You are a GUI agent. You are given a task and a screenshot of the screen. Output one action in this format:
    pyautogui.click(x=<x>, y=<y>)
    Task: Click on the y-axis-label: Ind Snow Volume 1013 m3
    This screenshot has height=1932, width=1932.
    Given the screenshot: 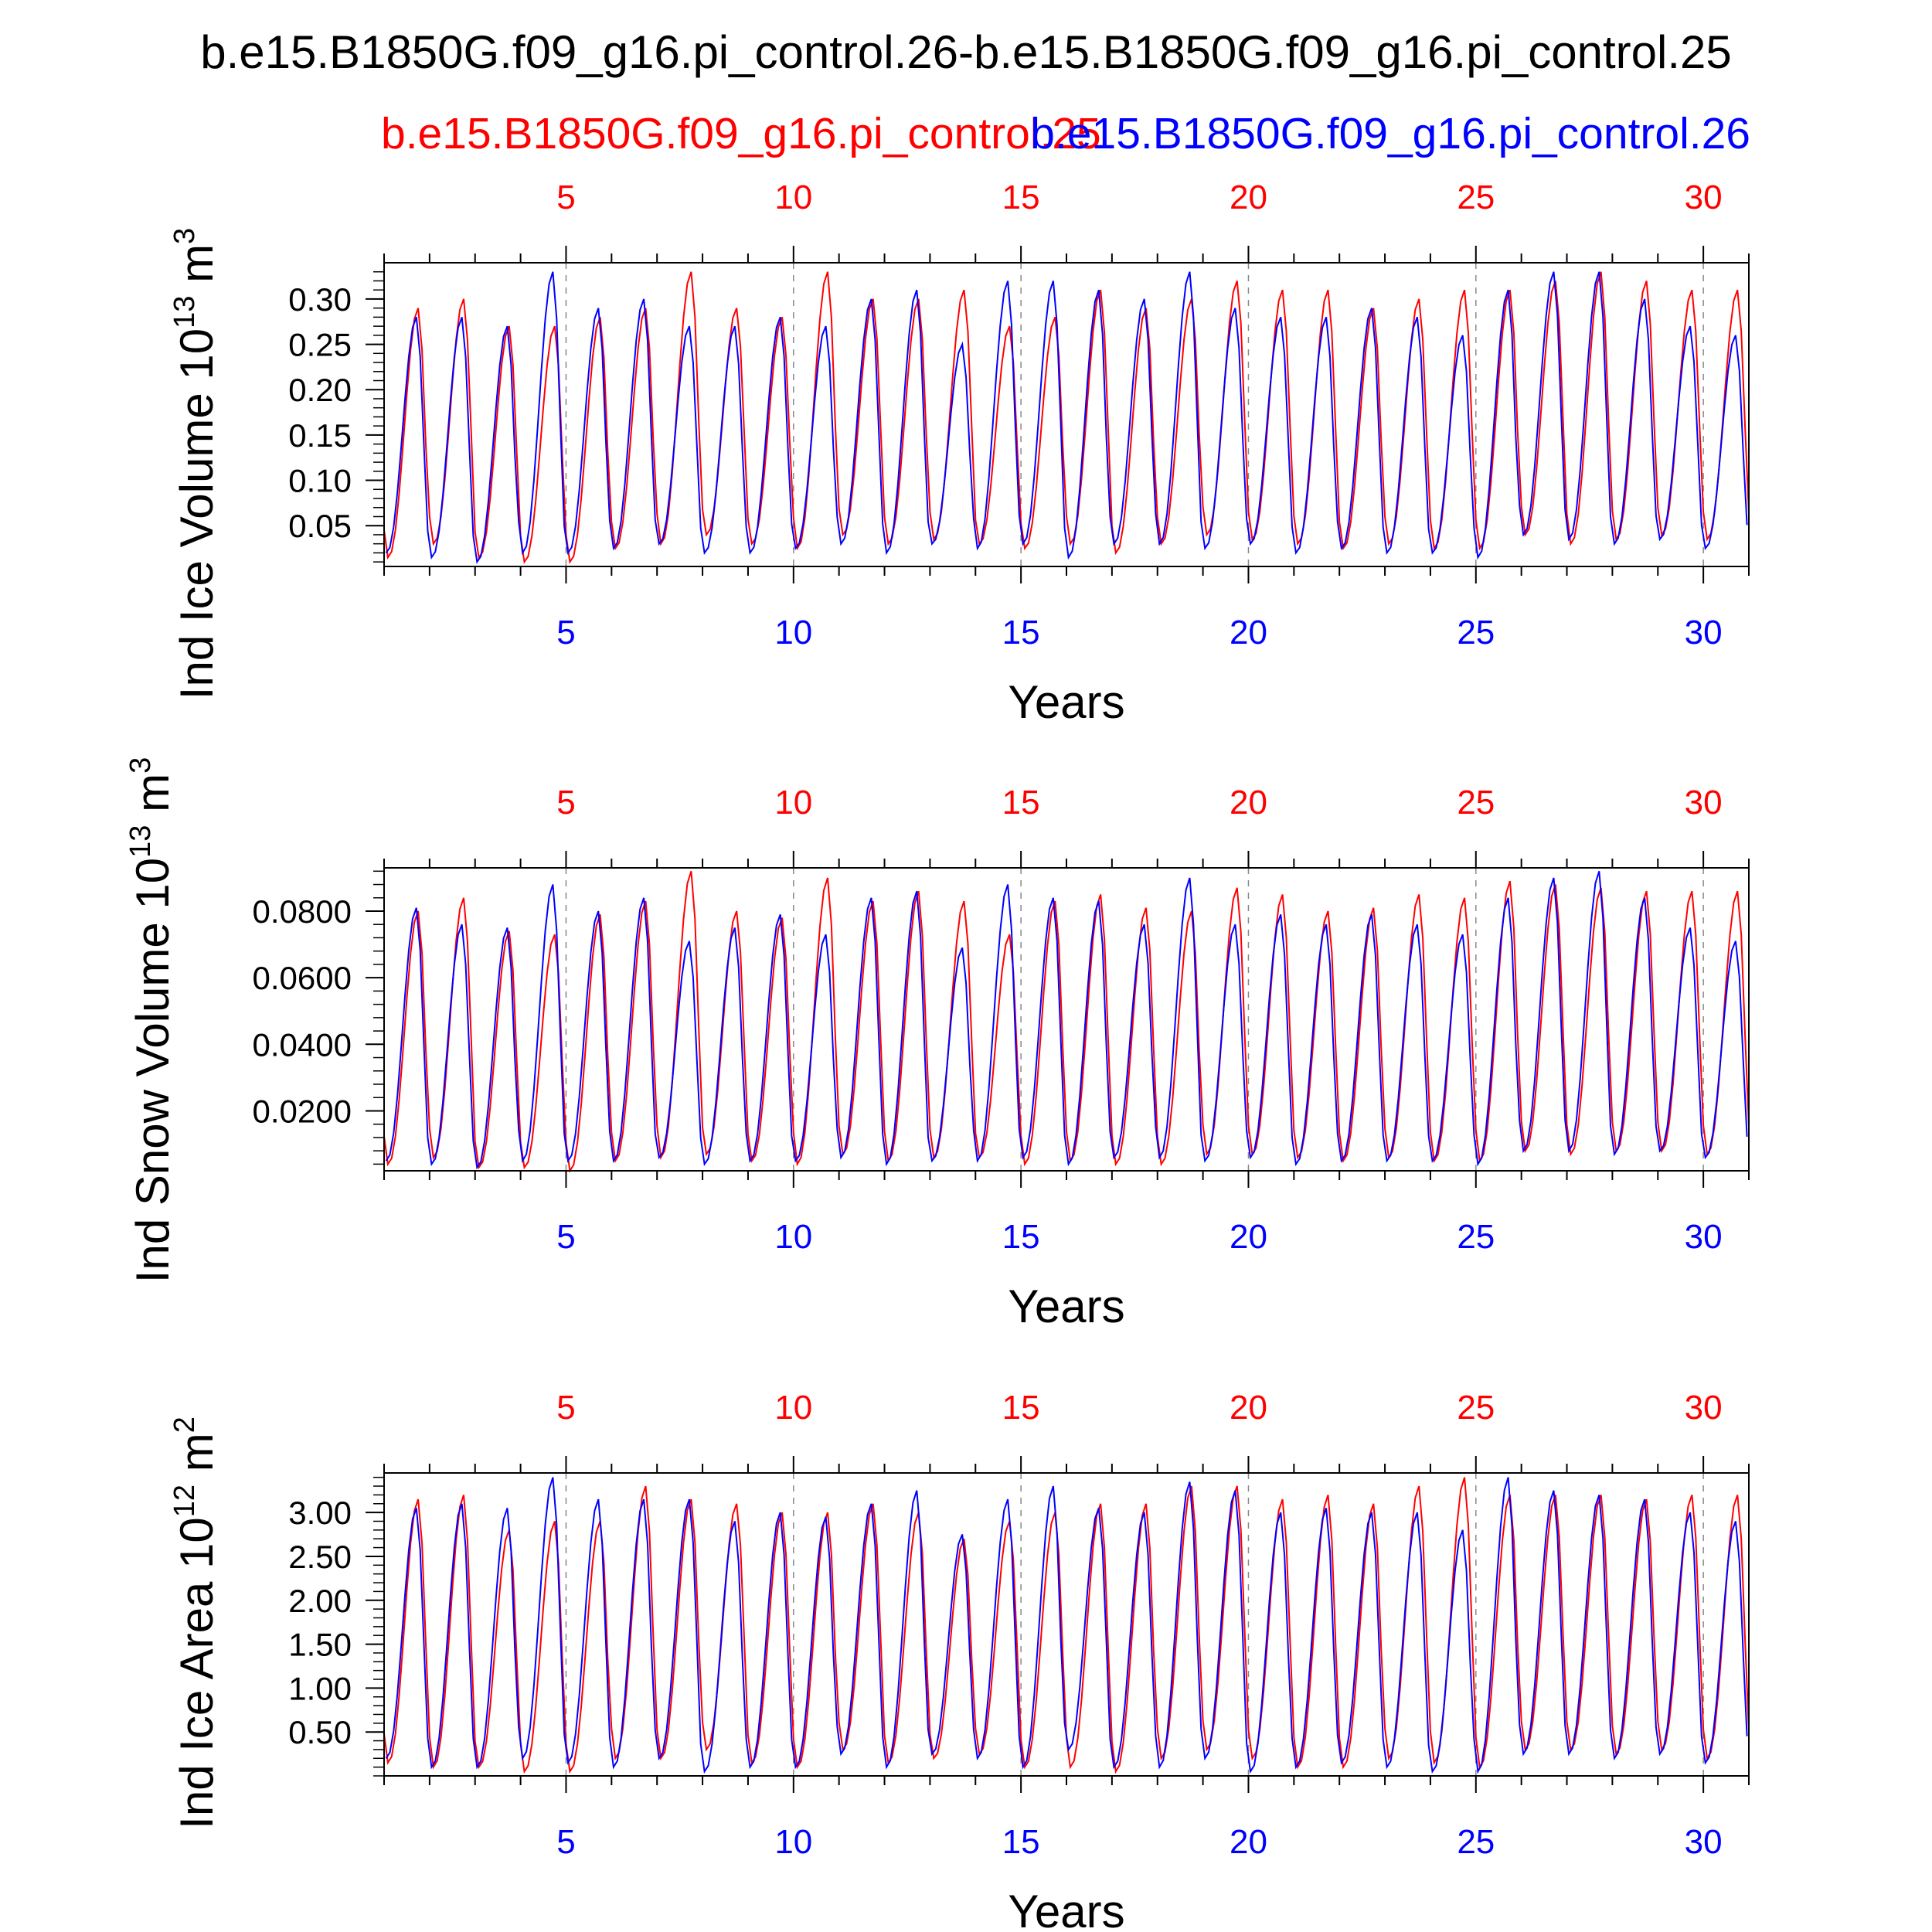 What is the action you would take?
    pyautogui.click(x=152, y=1020)
    